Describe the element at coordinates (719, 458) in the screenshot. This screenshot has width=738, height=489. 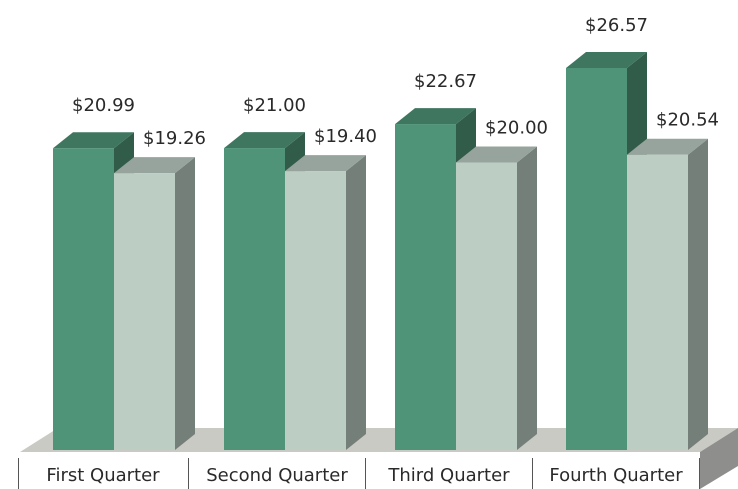
I see `floor-side` at that location.